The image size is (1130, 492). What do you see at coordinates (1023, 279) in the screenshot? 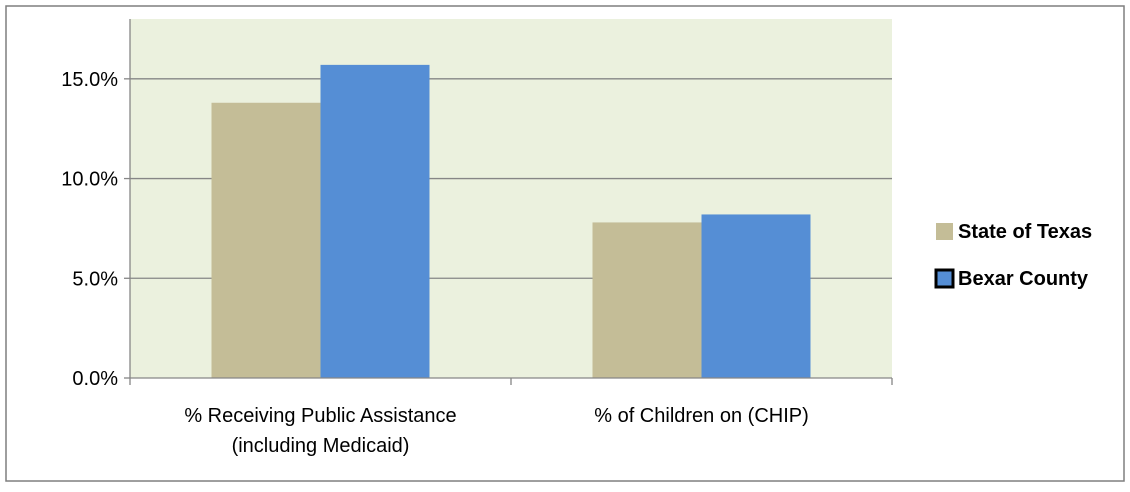
I see `legend-label: Bexar County` at bounding box center [1023, 279].